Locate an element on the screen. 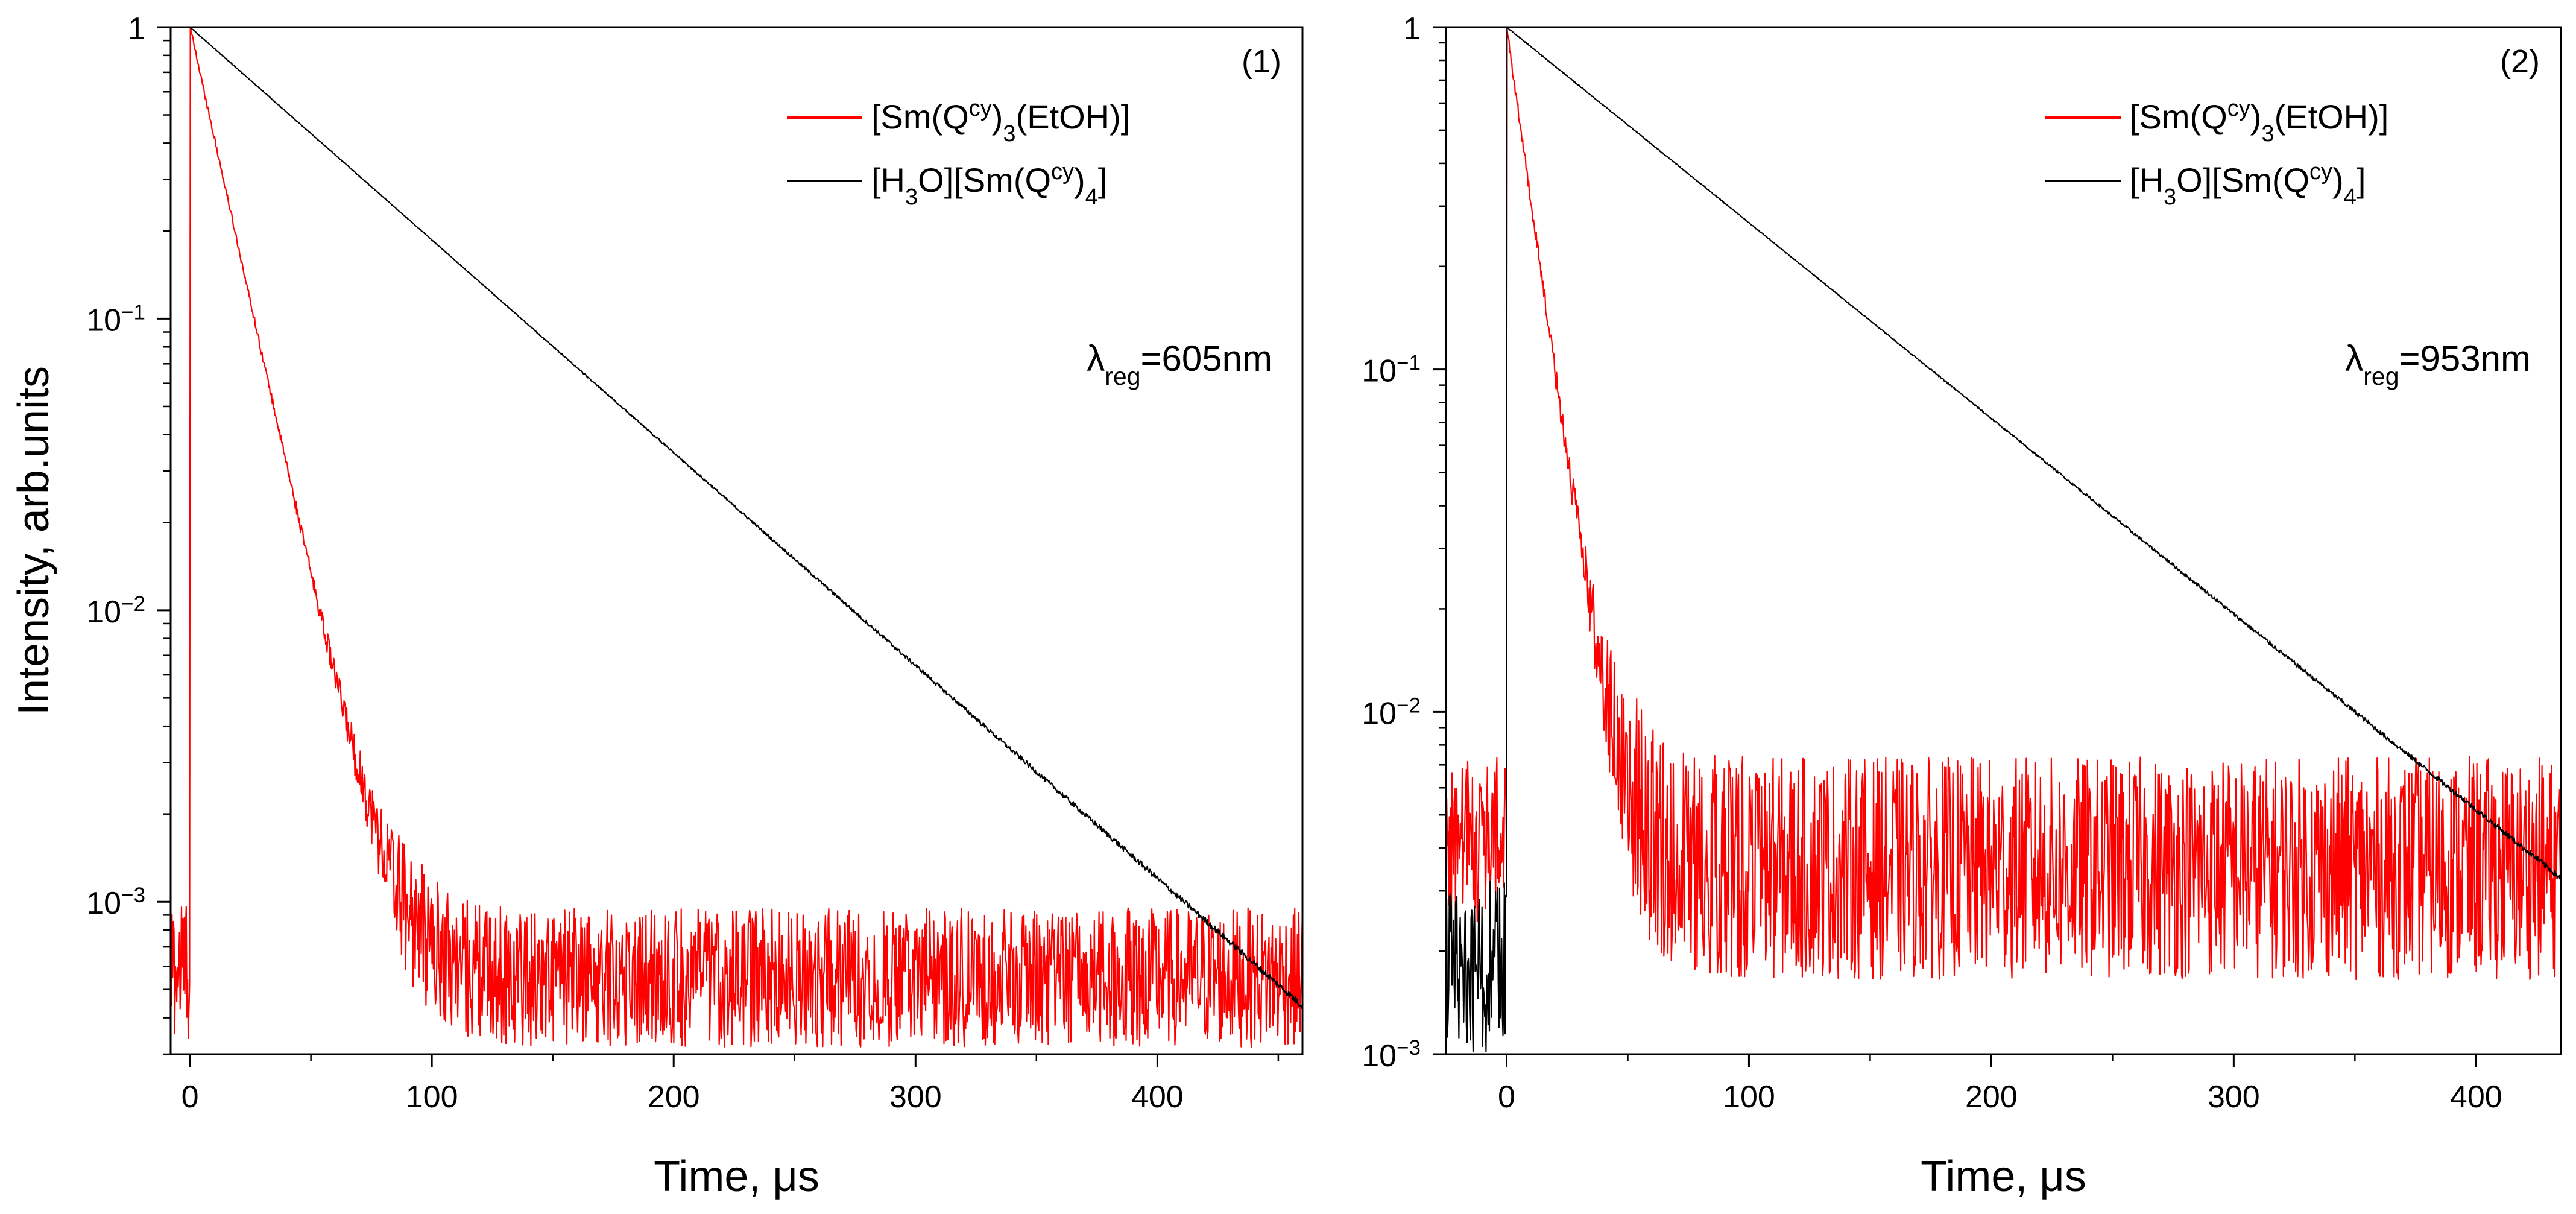  panel-label: (2) is located at coordinates (2520, 61).